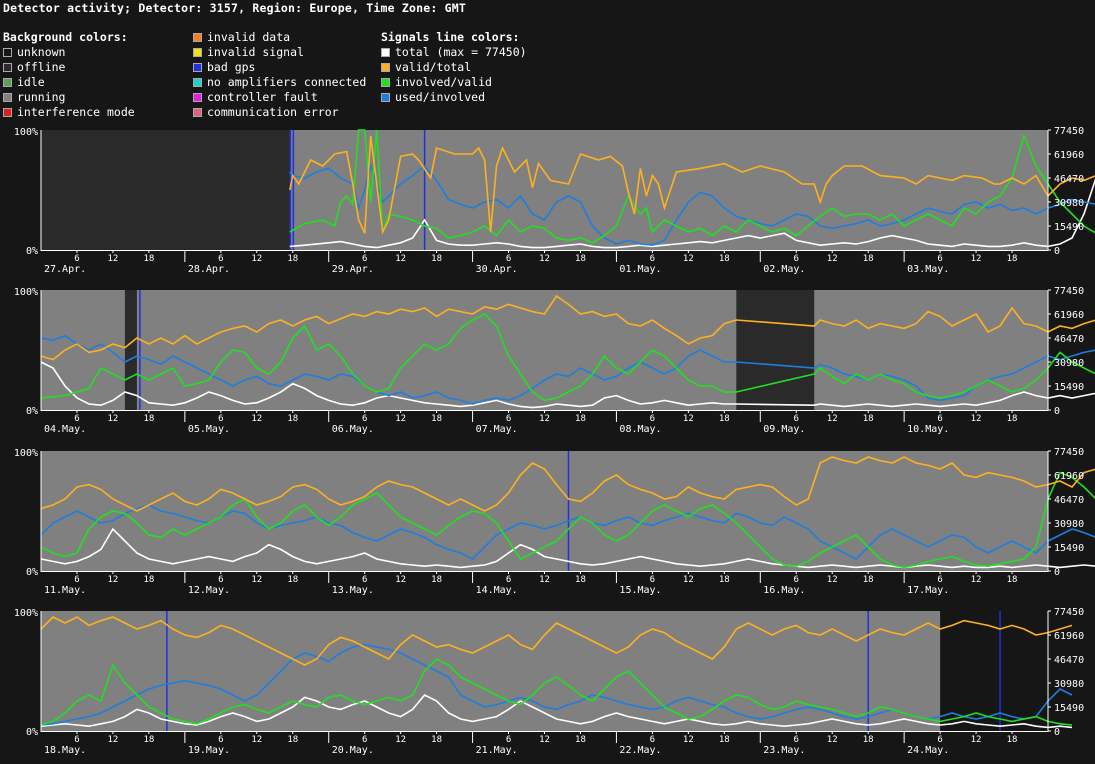 The height and width of the screenshot is (764, 1095). What do you see at coordinates (249, 37) in the screenshot?
I see `background-legend-label: invalid data` at bounding box center [249, 37].